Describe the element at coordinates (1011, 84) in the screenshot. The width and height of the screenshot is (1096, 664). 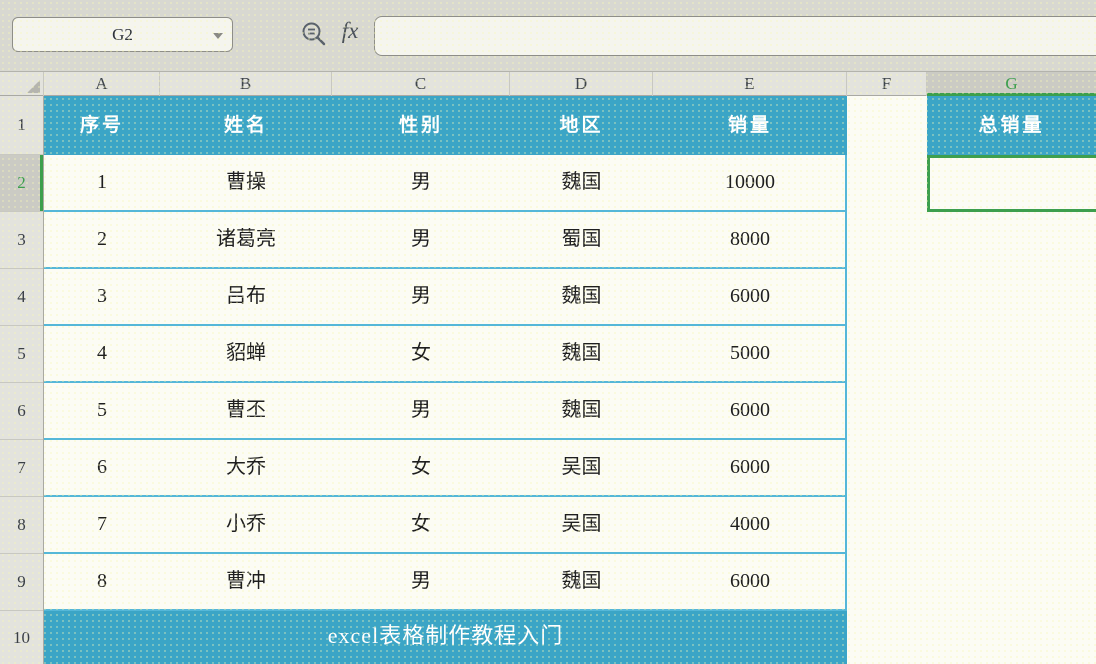
I see `column-header-g-selected: G` at that location.